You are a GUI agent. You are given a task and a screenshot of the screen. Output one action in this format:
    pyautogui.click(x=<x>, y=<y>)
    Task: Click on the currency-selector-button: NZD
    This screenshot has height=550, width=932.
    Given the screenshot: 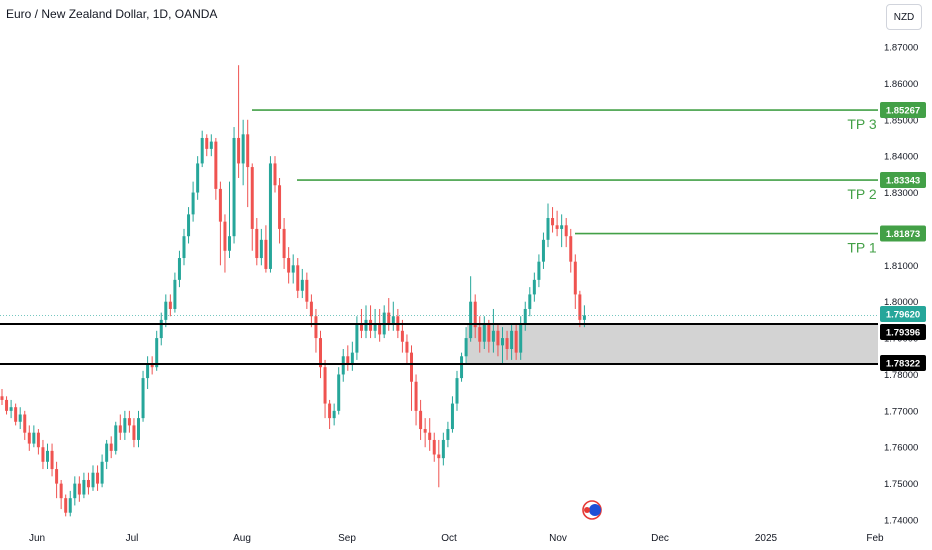 What is the action you would take?
    pyautogui.click(x=904, y=17)
    